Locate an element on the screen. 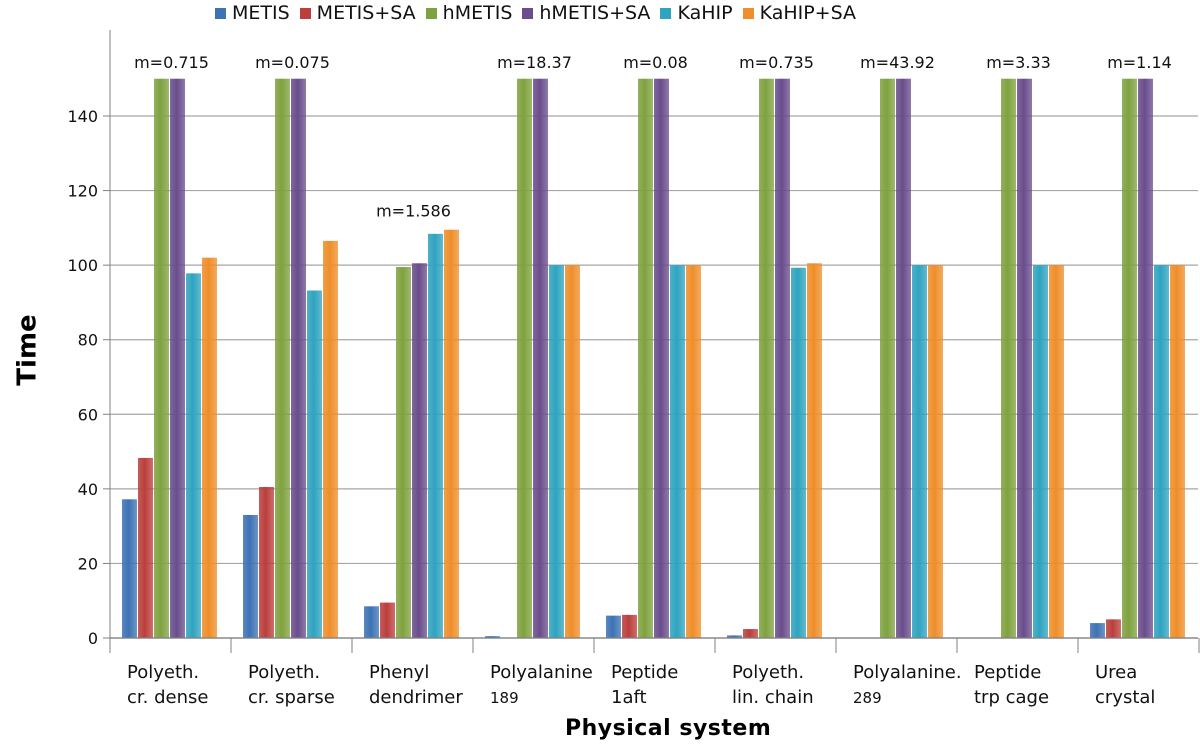 The image size is (1200, 744). x-axis-title: Physical system is located at coordinates (668, 728).